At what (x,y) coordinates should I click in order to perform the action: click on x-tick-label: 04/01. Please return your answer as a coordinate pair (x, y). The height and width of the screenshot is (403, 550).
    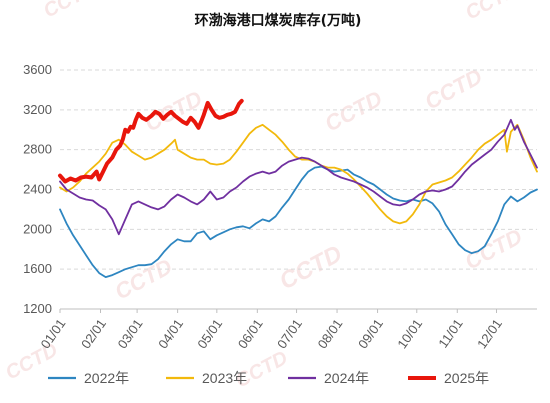
    Looking at the image, I should click on (170, 333).